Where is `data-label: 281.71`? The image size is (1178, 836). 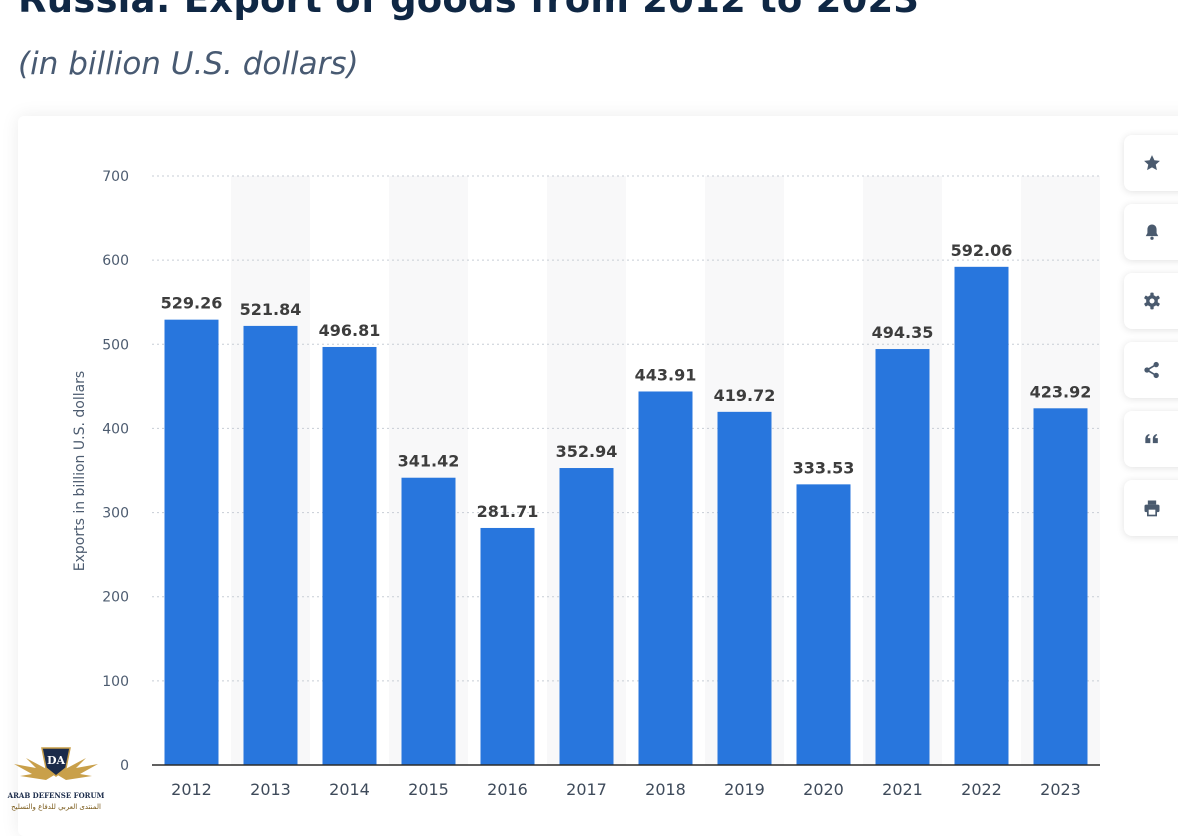
data-label: 281.71 is located at coordinates (508, 511).